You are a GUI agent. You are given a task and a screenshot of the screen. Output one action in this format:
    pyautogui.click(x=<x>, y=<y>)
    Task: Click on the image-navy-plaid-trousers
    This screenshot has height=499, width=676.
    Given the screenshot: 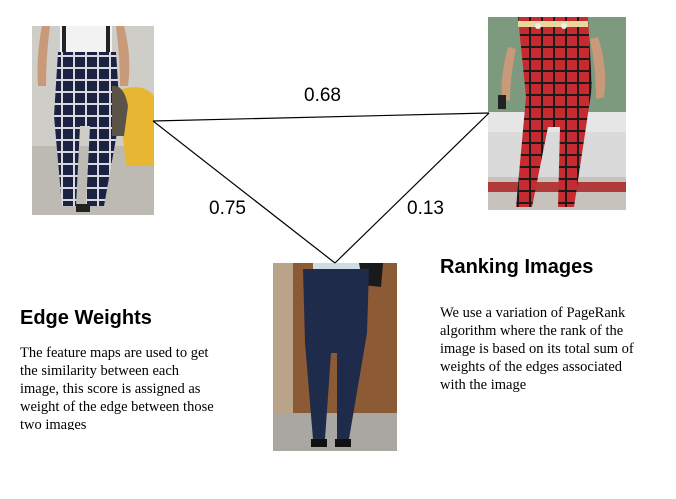 What is the action you would take?
    pyautogui.click(x=93, y=120)
    